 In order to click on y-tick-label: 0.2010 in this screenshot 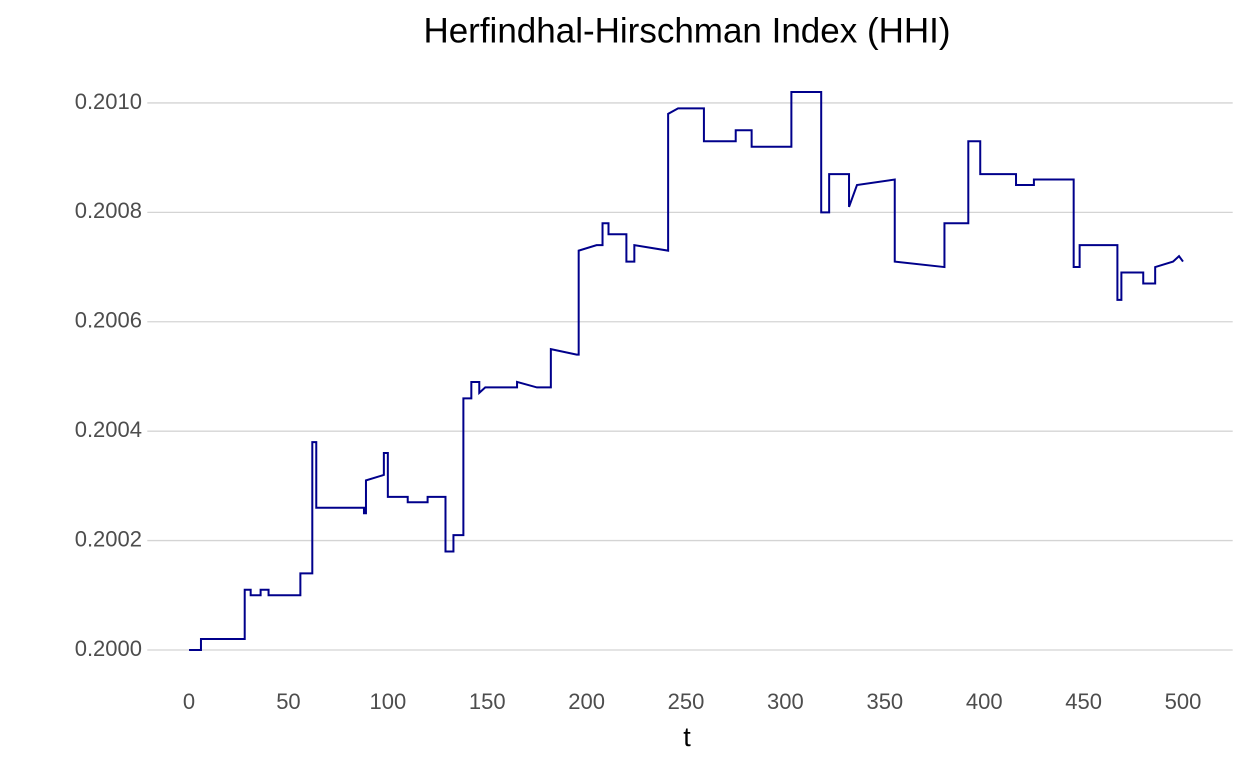, I will do `click(108, 101)`.